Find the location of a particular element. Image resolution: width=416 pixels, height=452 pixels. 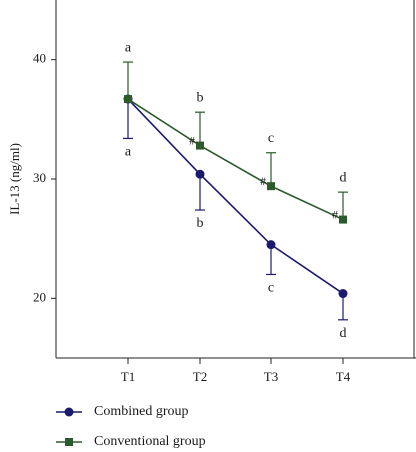

sig-label-combined-T1: a is located at coordinates (128, 152).